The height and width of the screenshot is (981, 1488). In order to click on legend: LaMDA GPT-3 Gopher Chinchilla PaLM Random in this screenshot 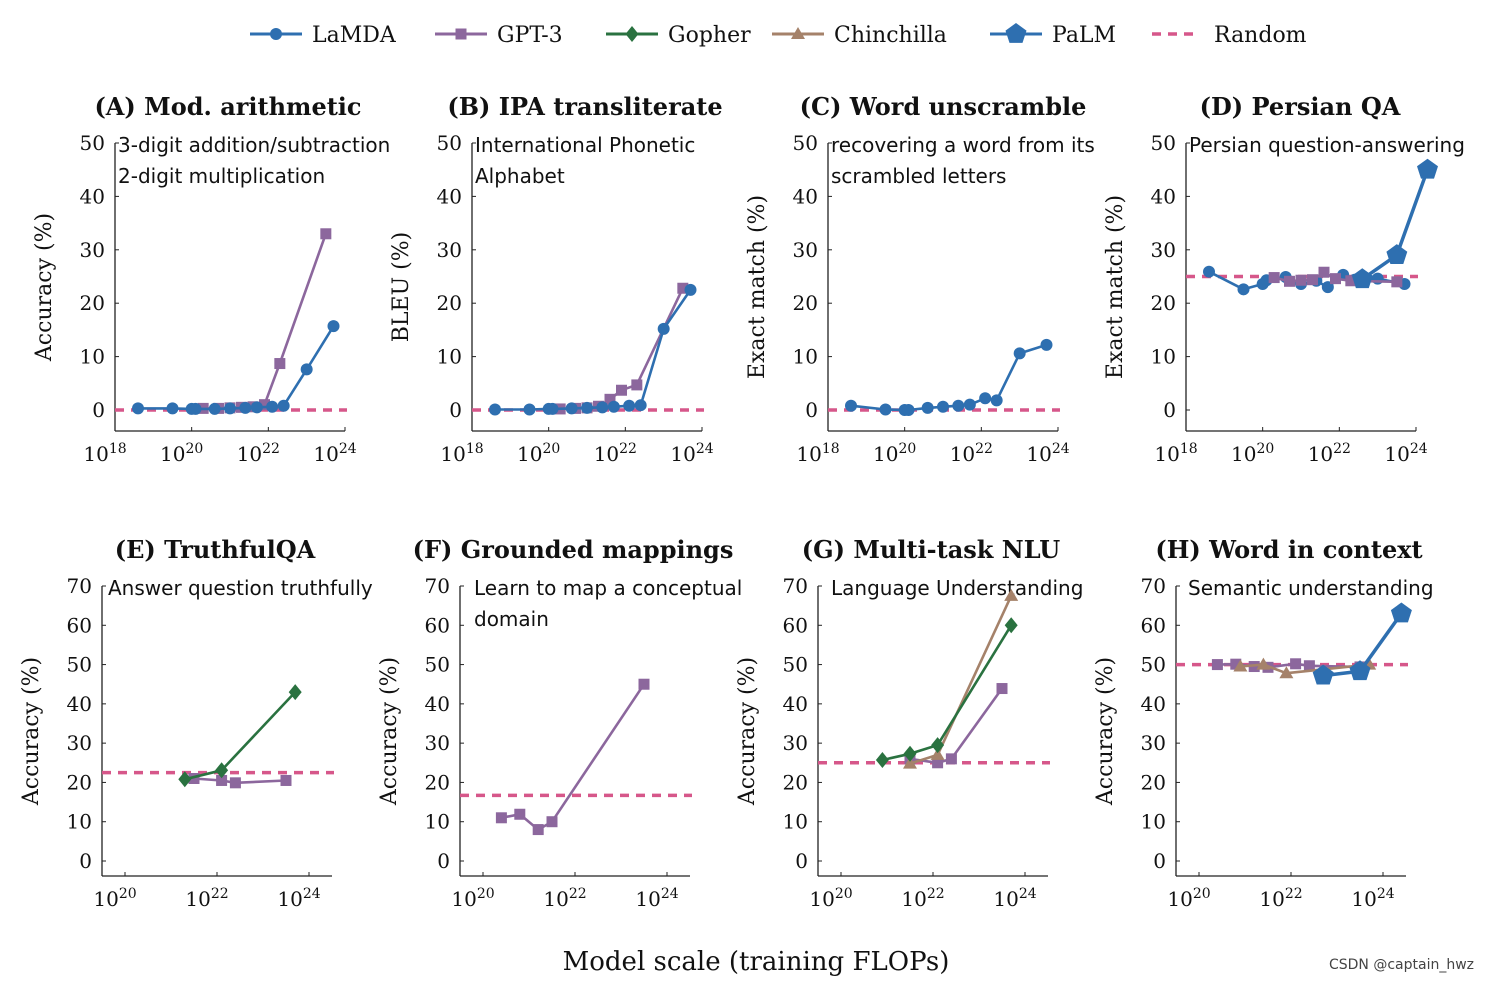, I will do `click(778, 35)`.